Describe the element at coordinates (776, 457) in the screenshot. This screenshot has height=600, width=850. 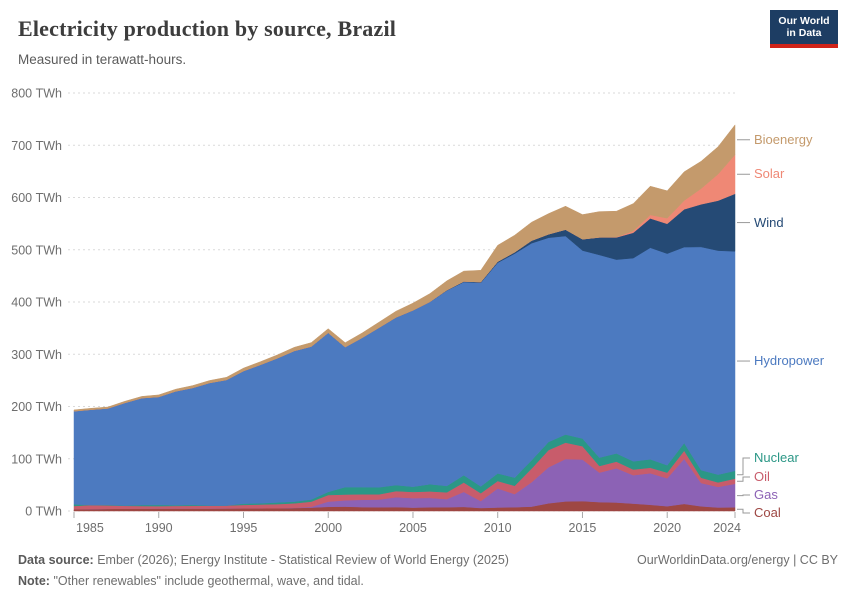
I see `legend-label-nuclear: Nuclear` at that location.